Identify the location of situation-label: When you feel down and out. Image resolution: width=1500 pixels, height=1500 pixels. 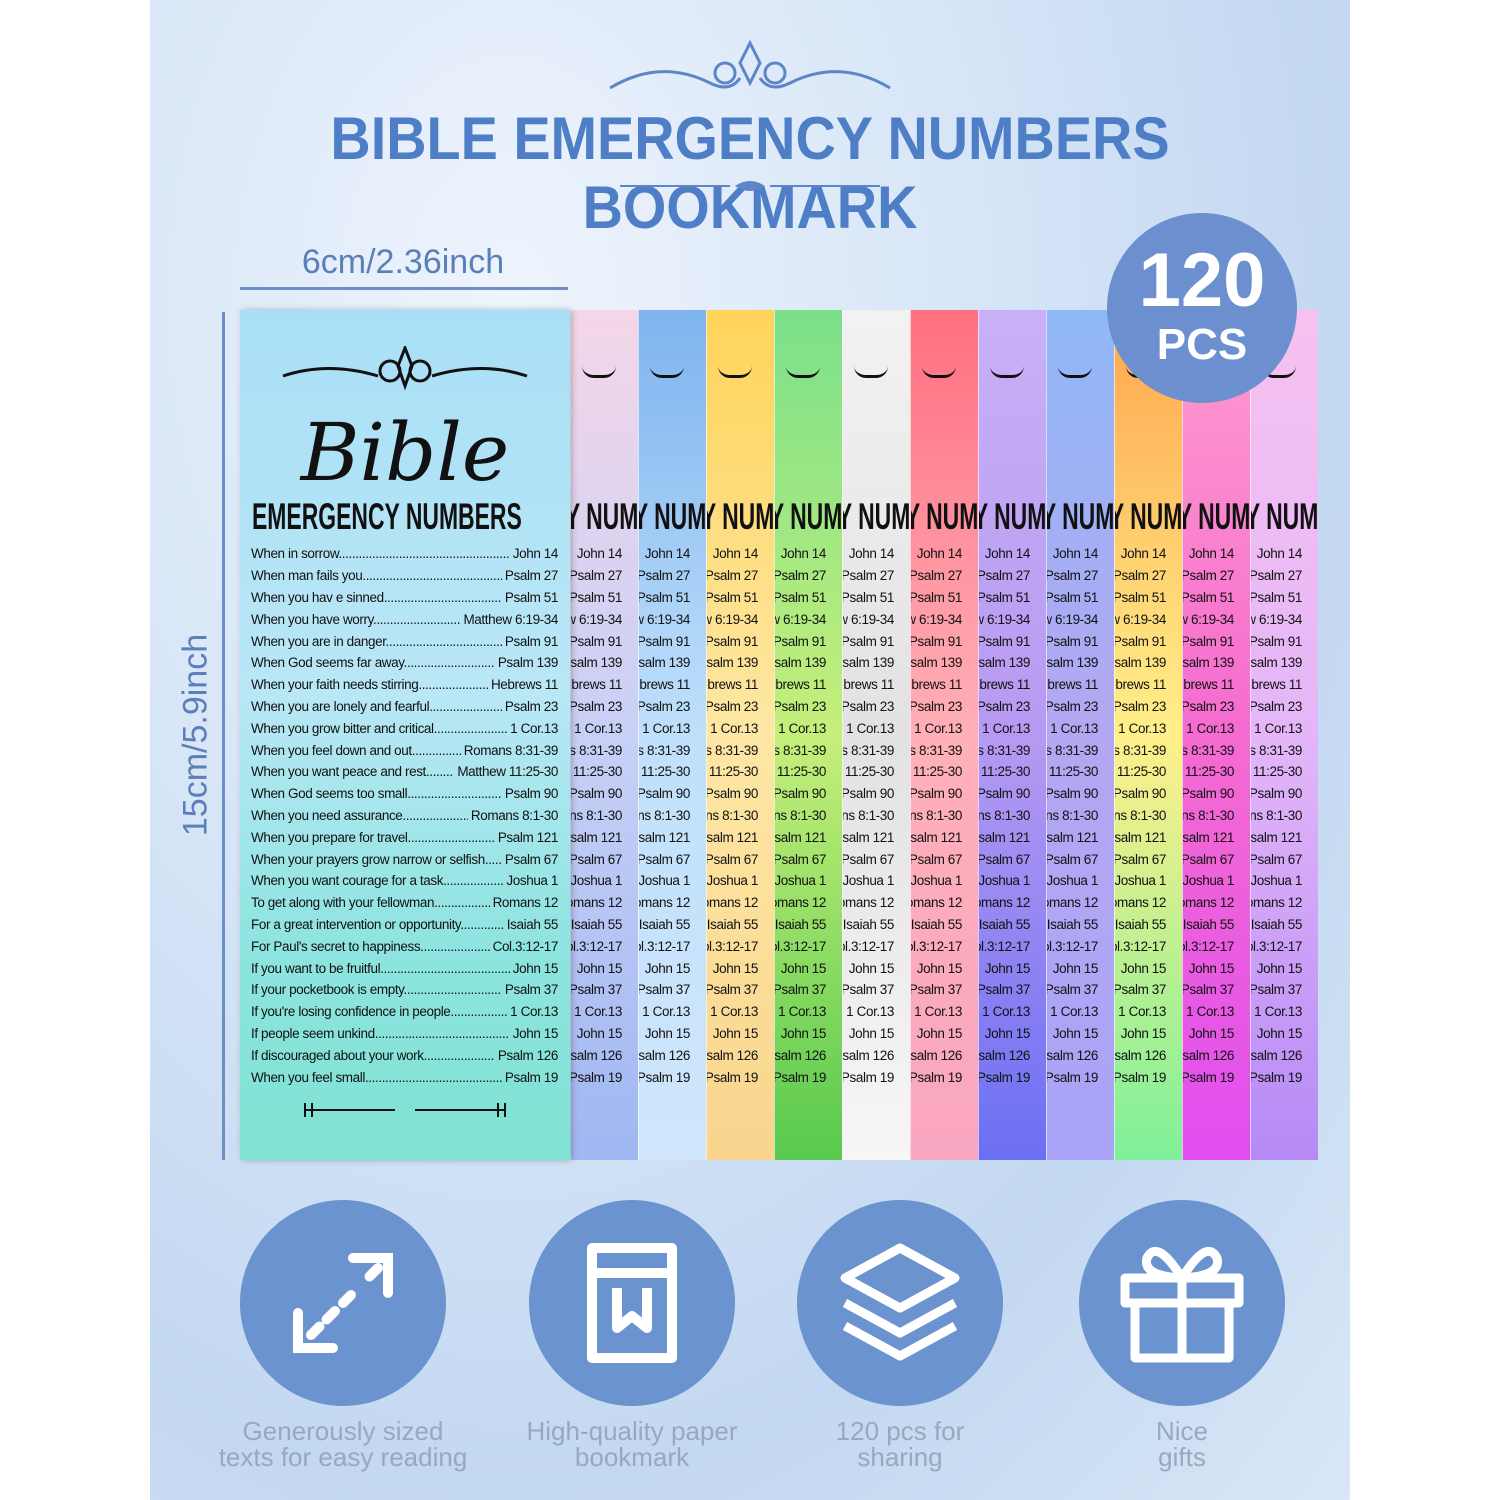
(356, 750).